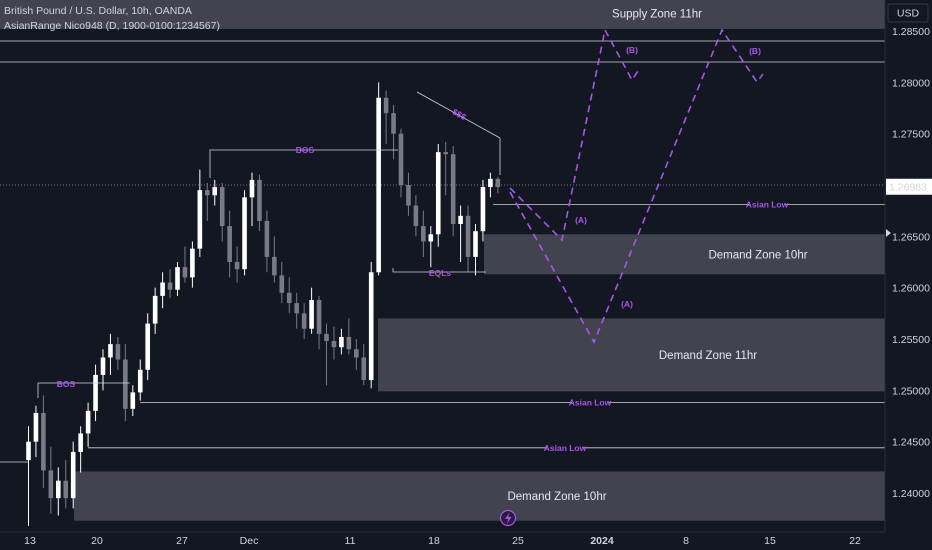 Image resolution: width=932 pixels, height=550 pixels. I want to click on current-price-bg, so click(909, 186).